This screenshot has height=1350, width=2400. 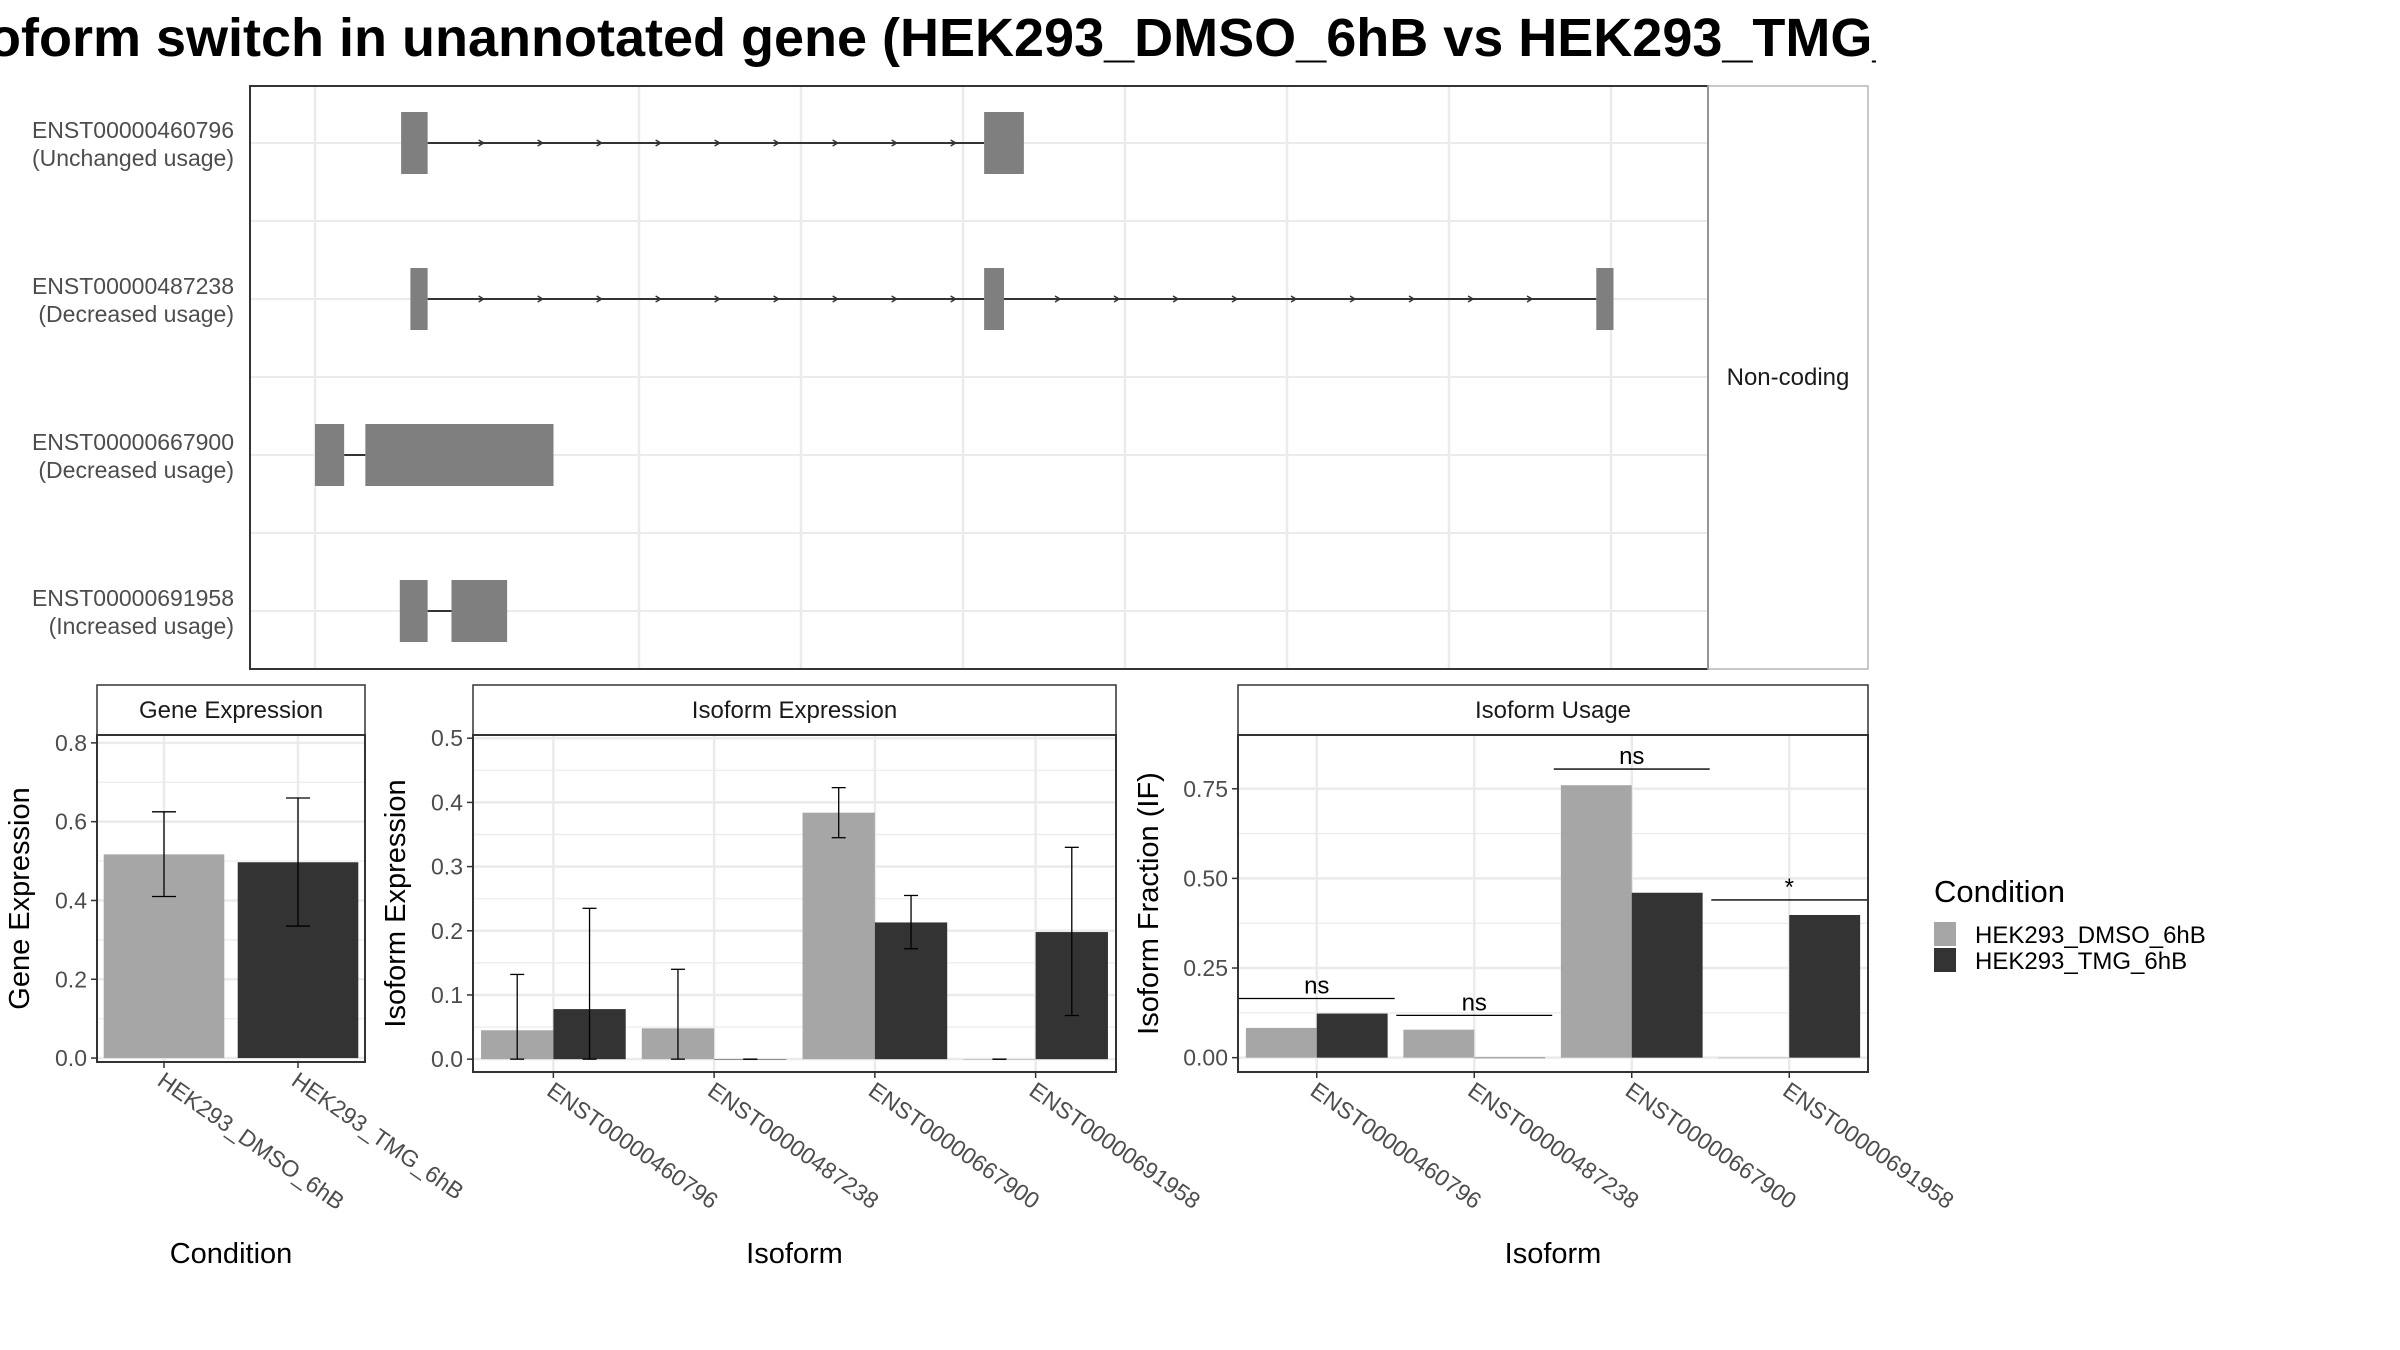 I want to click on y-tick-label: 0.5, so click(x=447, y=738).